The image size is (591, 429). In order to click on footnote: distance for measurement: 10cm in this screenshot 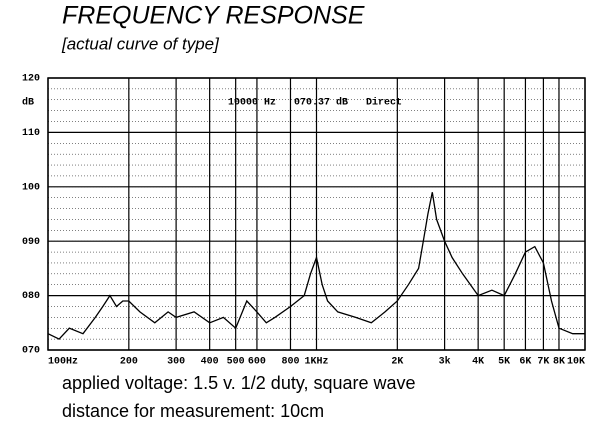, I will do `click(193, 411)`.